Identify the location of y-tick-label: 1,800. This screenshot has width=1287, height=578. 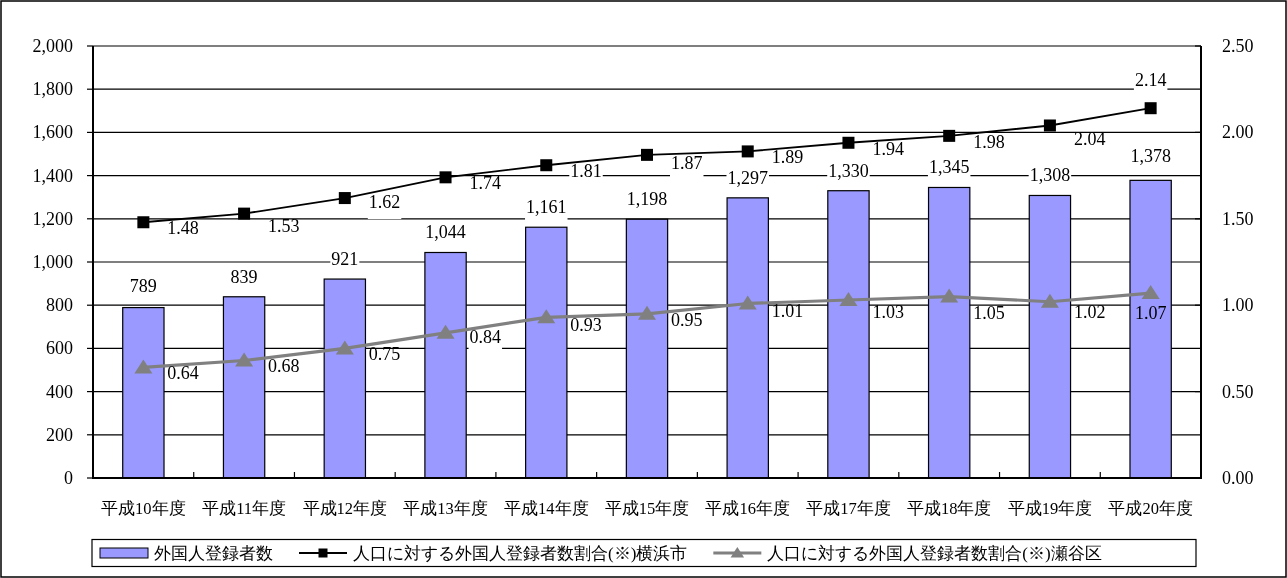
(52, 89).